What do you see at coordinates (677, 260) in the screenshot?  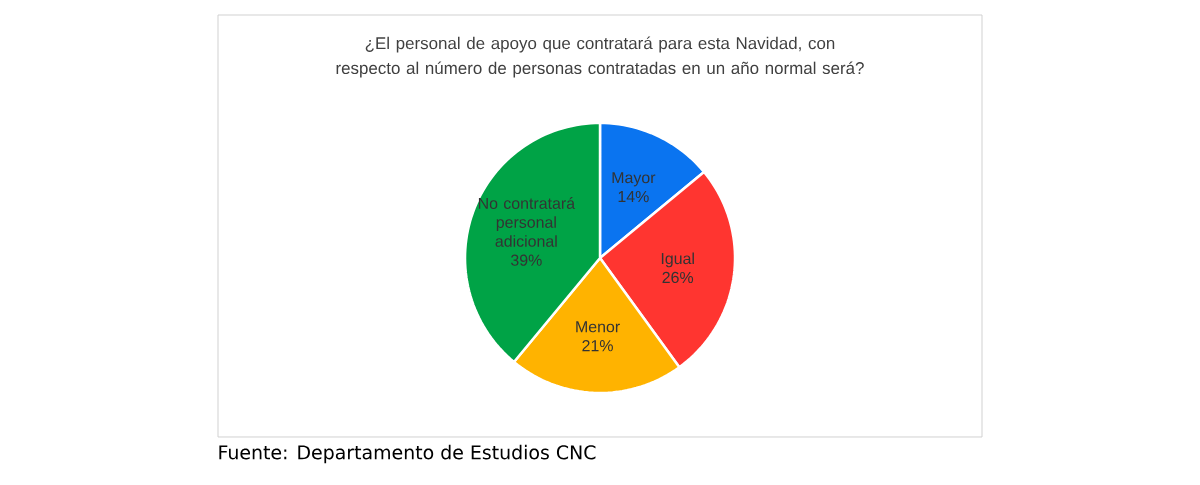 I see `slice-label: Igual` at bounding box center [677, 260].